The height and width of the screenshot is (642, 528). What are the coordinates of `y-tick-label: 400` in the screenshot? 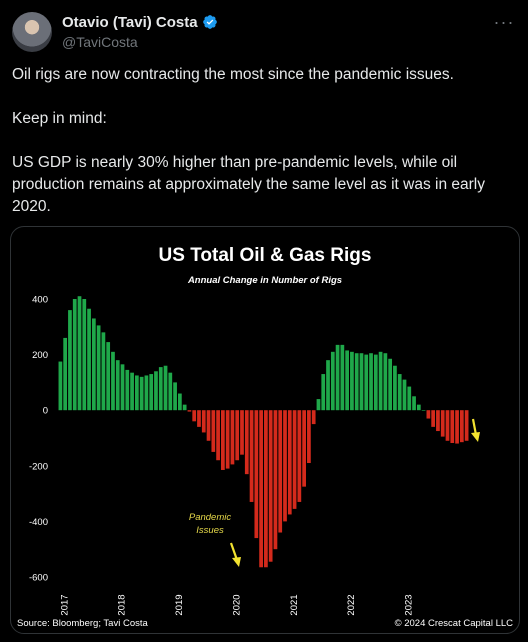 It's located at (40, 300).